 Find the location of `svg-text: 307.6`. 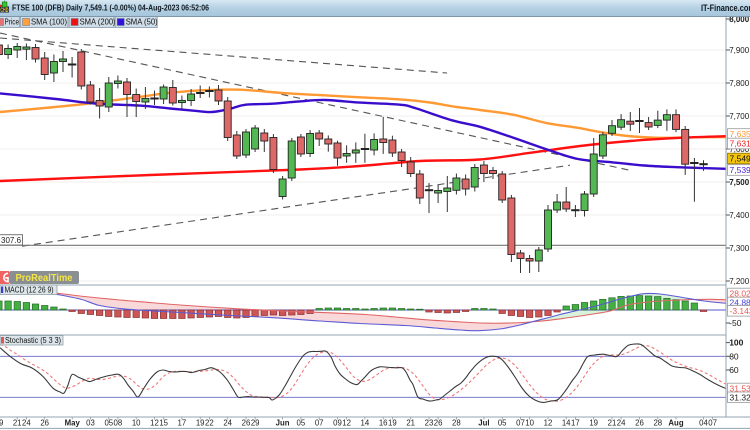

svg-text: 307.6 is located at coordinates (11, 240).